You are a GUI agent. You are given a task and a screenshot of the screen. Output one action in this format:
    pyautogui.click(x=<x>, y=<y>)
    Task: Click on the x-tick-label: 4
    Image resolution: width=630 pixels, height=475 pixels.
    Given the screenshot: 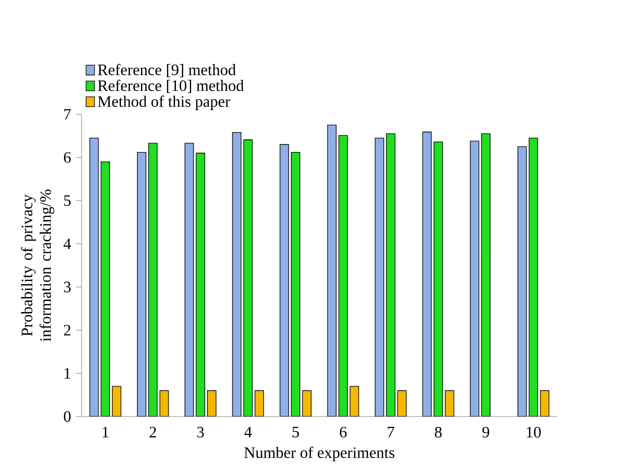 What is the action you would take?
    pyautogui.click(x=248, y=432)
    